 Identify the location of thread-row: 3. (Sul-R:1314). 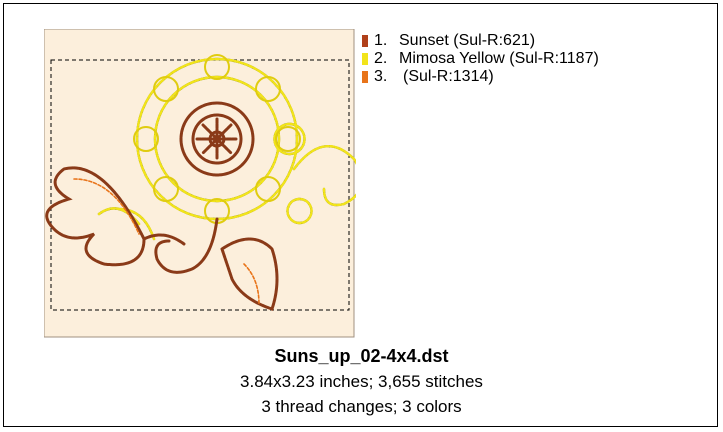
(480, 77).